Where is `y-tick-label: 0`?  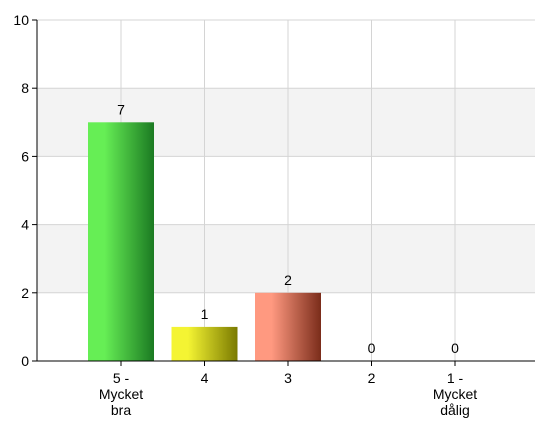 y-tick-label: 0 is located at coordinates (25, 361).